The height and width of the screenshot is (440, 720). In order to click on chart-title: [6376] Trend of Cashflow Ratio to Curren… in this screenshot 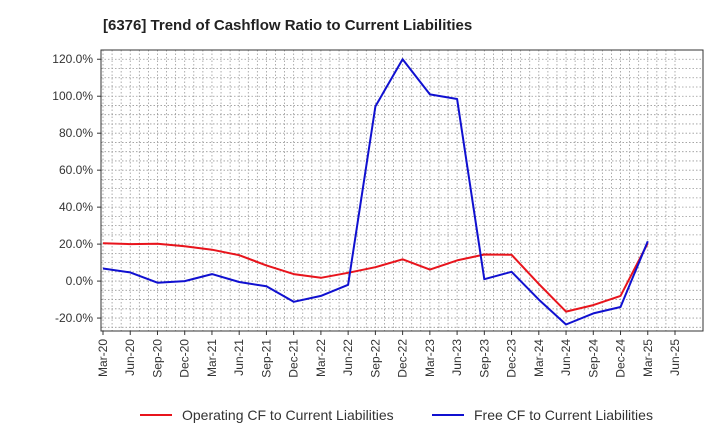, I will do `click(287, 25)`.